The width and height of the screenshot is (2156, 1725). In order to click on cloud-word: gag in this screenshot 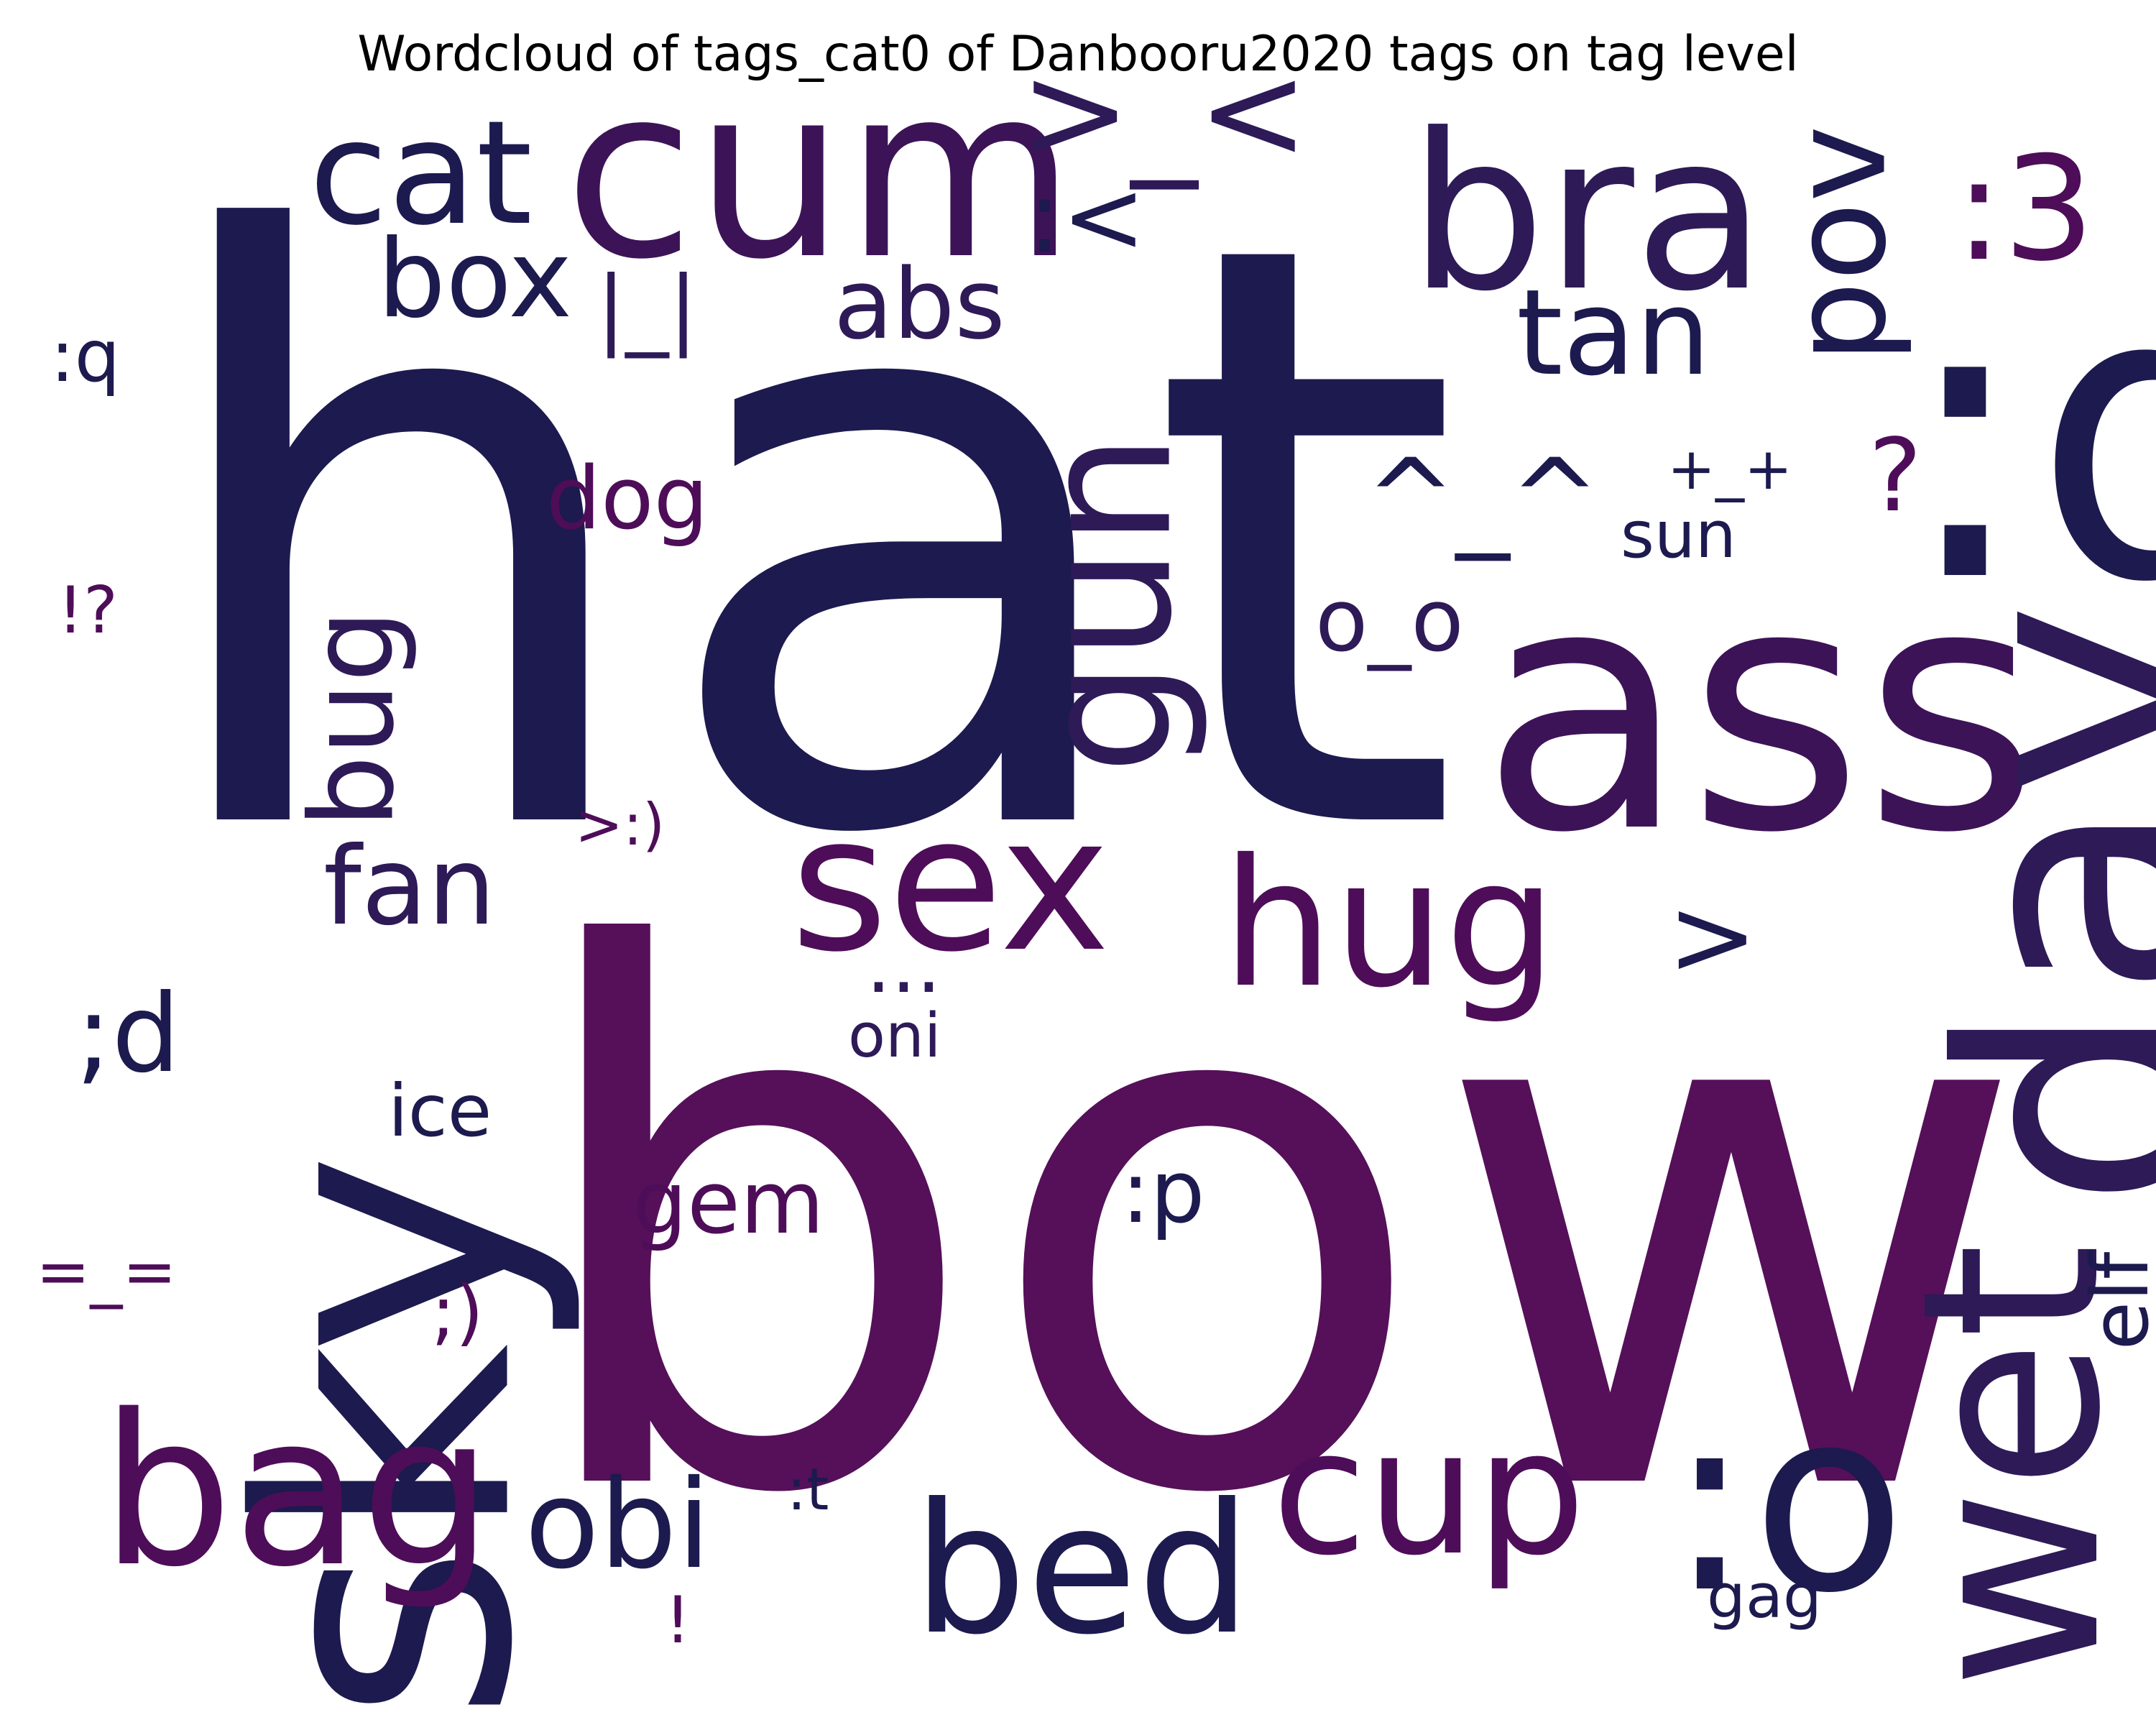, I will do `click(1765, 1596)`.